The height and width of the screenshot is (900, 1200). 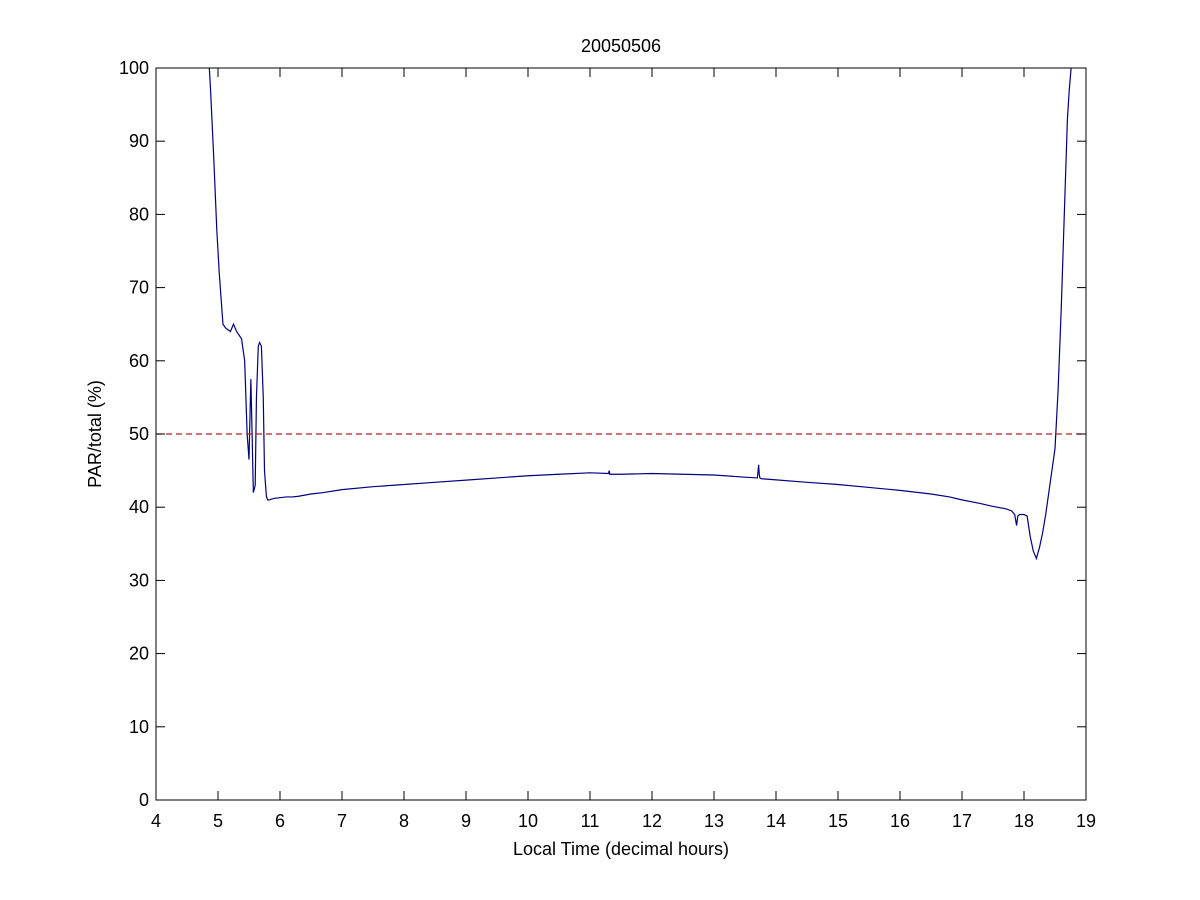 I want to click on y-tick-label: 70, so click(x=139, y=288).